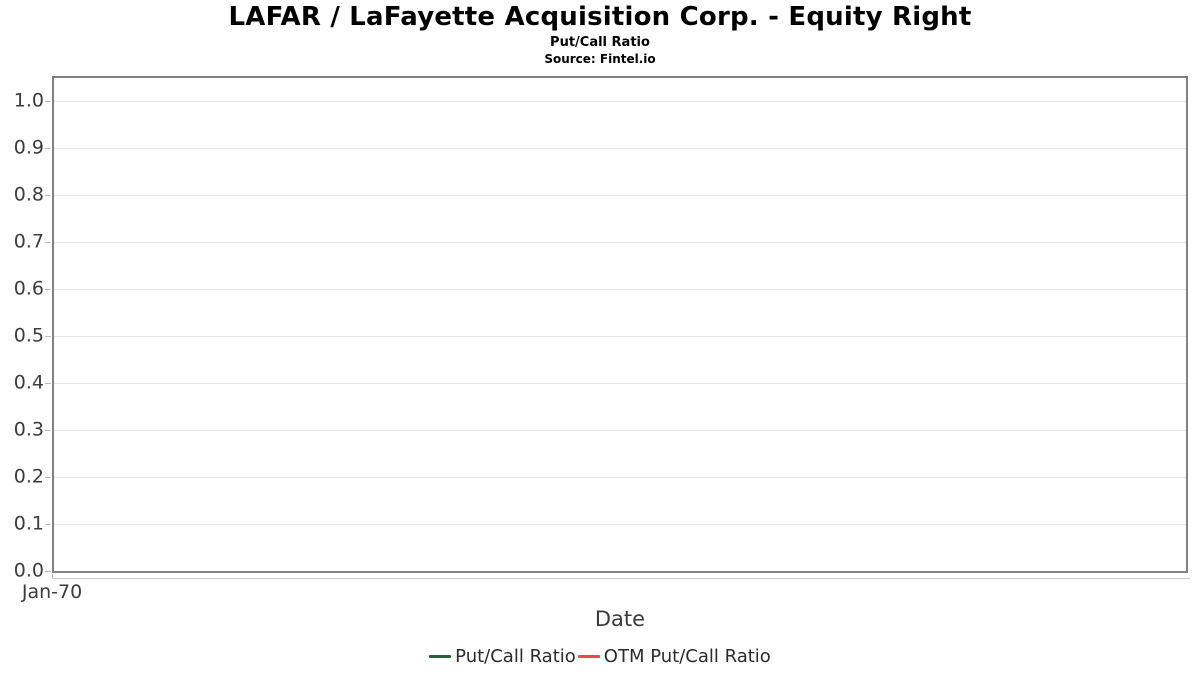  Describe the element at coordinates (28, 429) in the screenshot. I see `y-tick-label: 0.3` at that location.